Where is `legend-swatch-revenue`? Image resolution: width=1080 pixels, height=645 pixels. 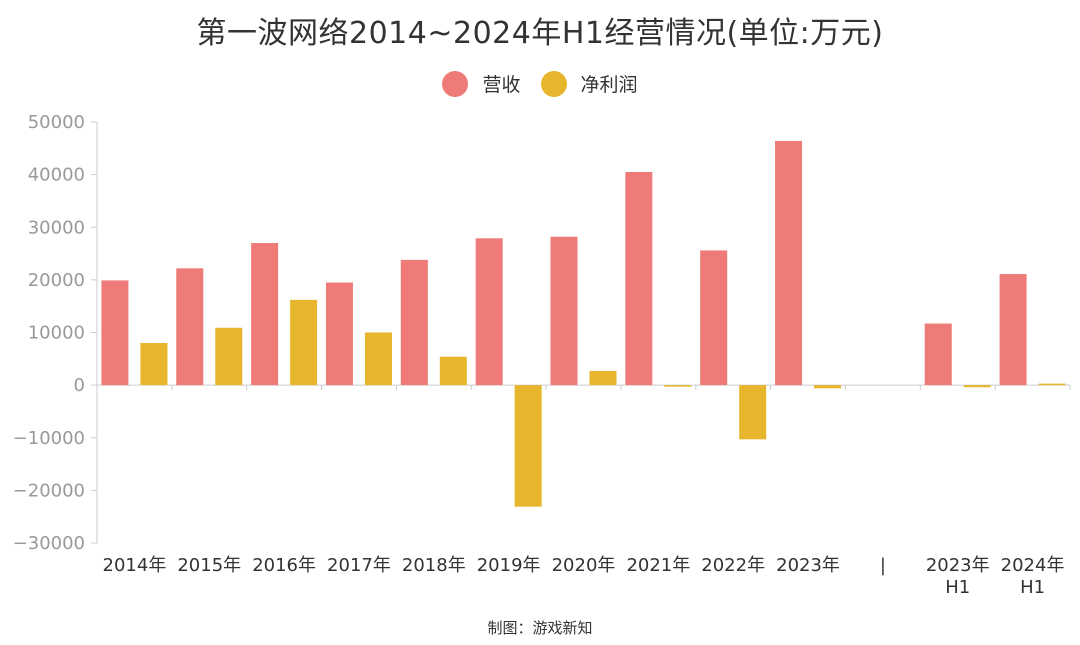 legend-swatch-revenue is located at coordinates (455, 83).